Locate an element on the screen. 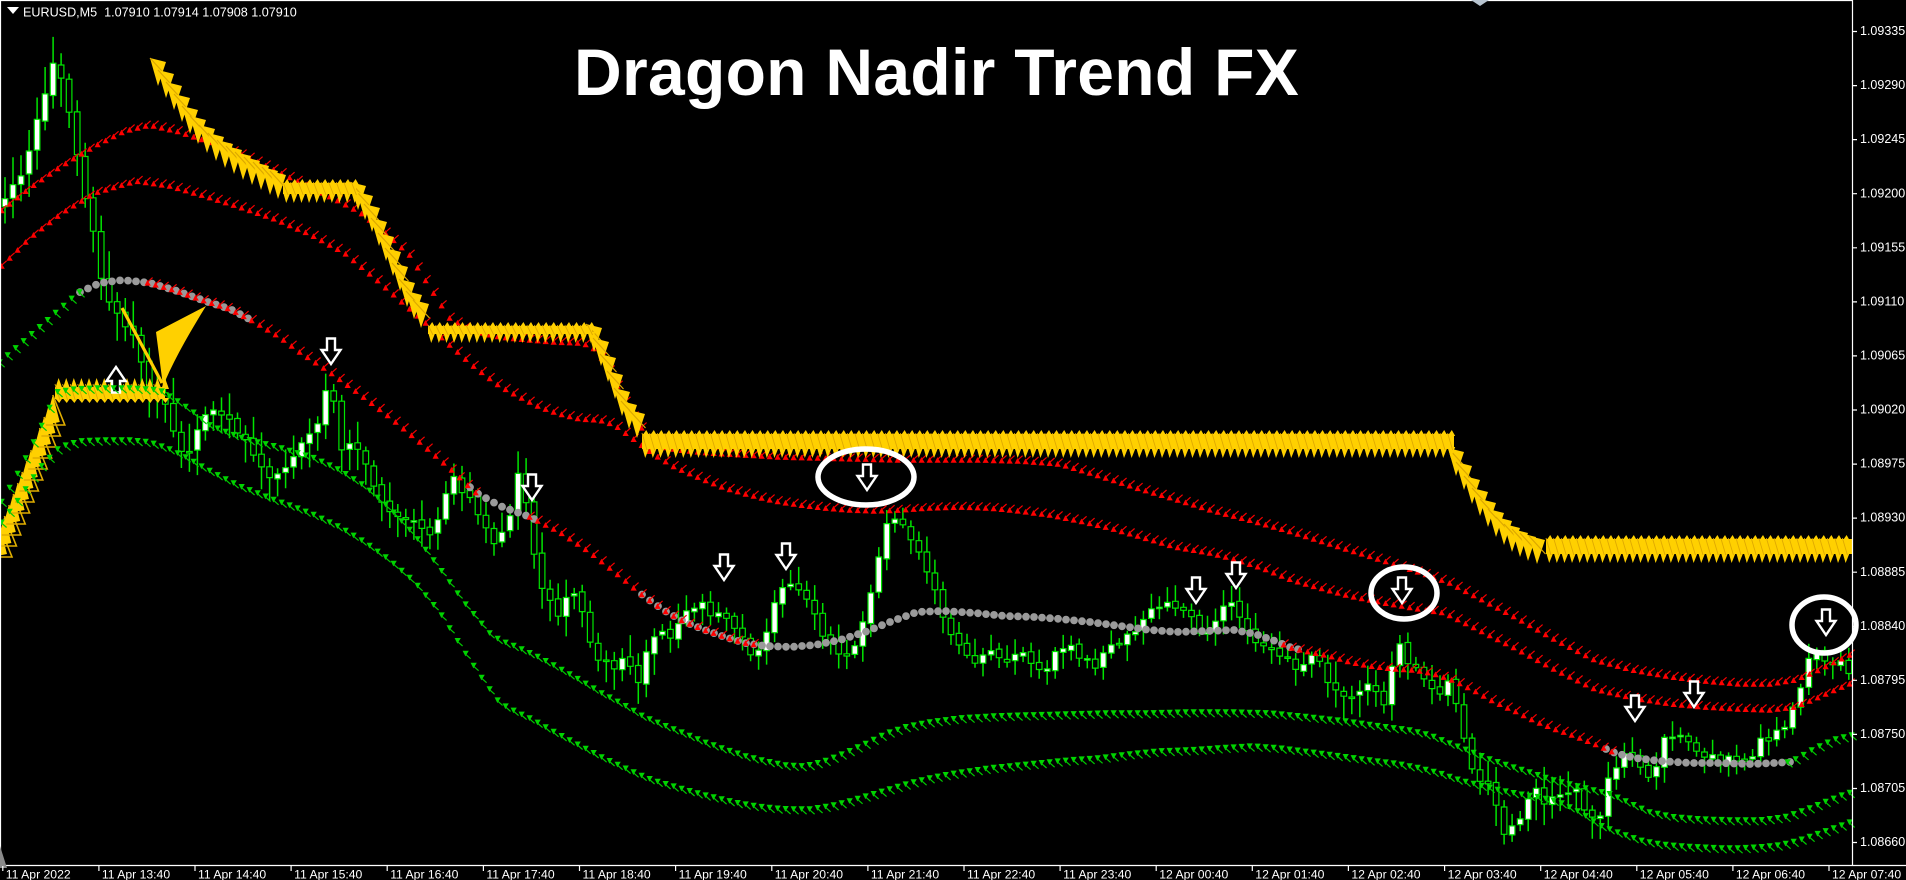 This screenshot has height=880, width=1906. svg-text: 1.09155 is located at coordinates (1882, 247).